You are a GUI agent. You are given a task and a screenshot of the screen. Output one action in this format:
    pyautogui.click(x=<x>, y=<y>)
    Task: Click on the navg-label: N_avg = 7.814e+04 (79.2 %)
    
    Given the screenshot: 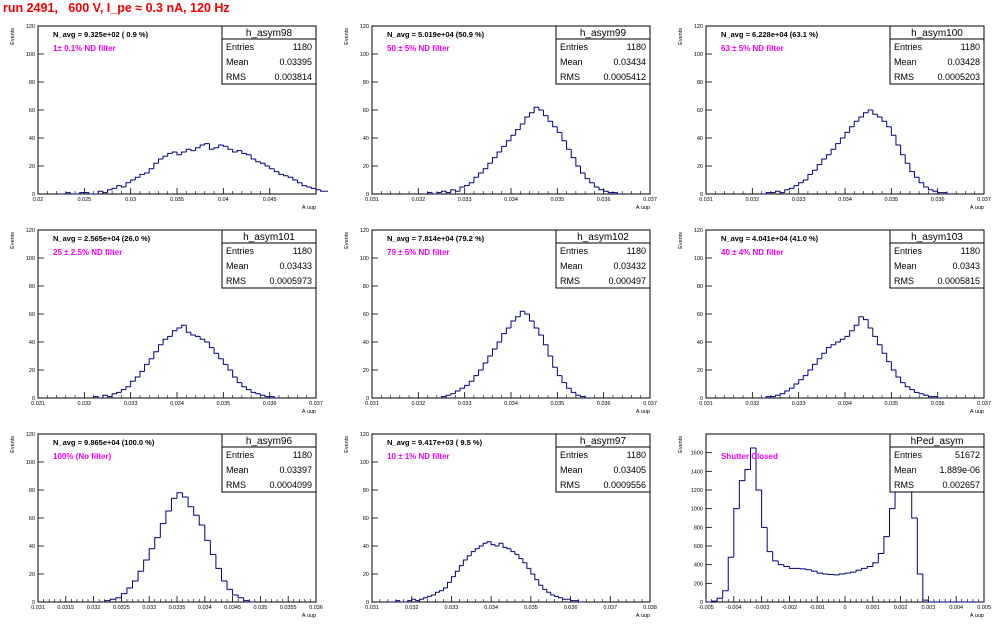 What is the action you would take?
    pyautogui.click(x=436, y=238)
    